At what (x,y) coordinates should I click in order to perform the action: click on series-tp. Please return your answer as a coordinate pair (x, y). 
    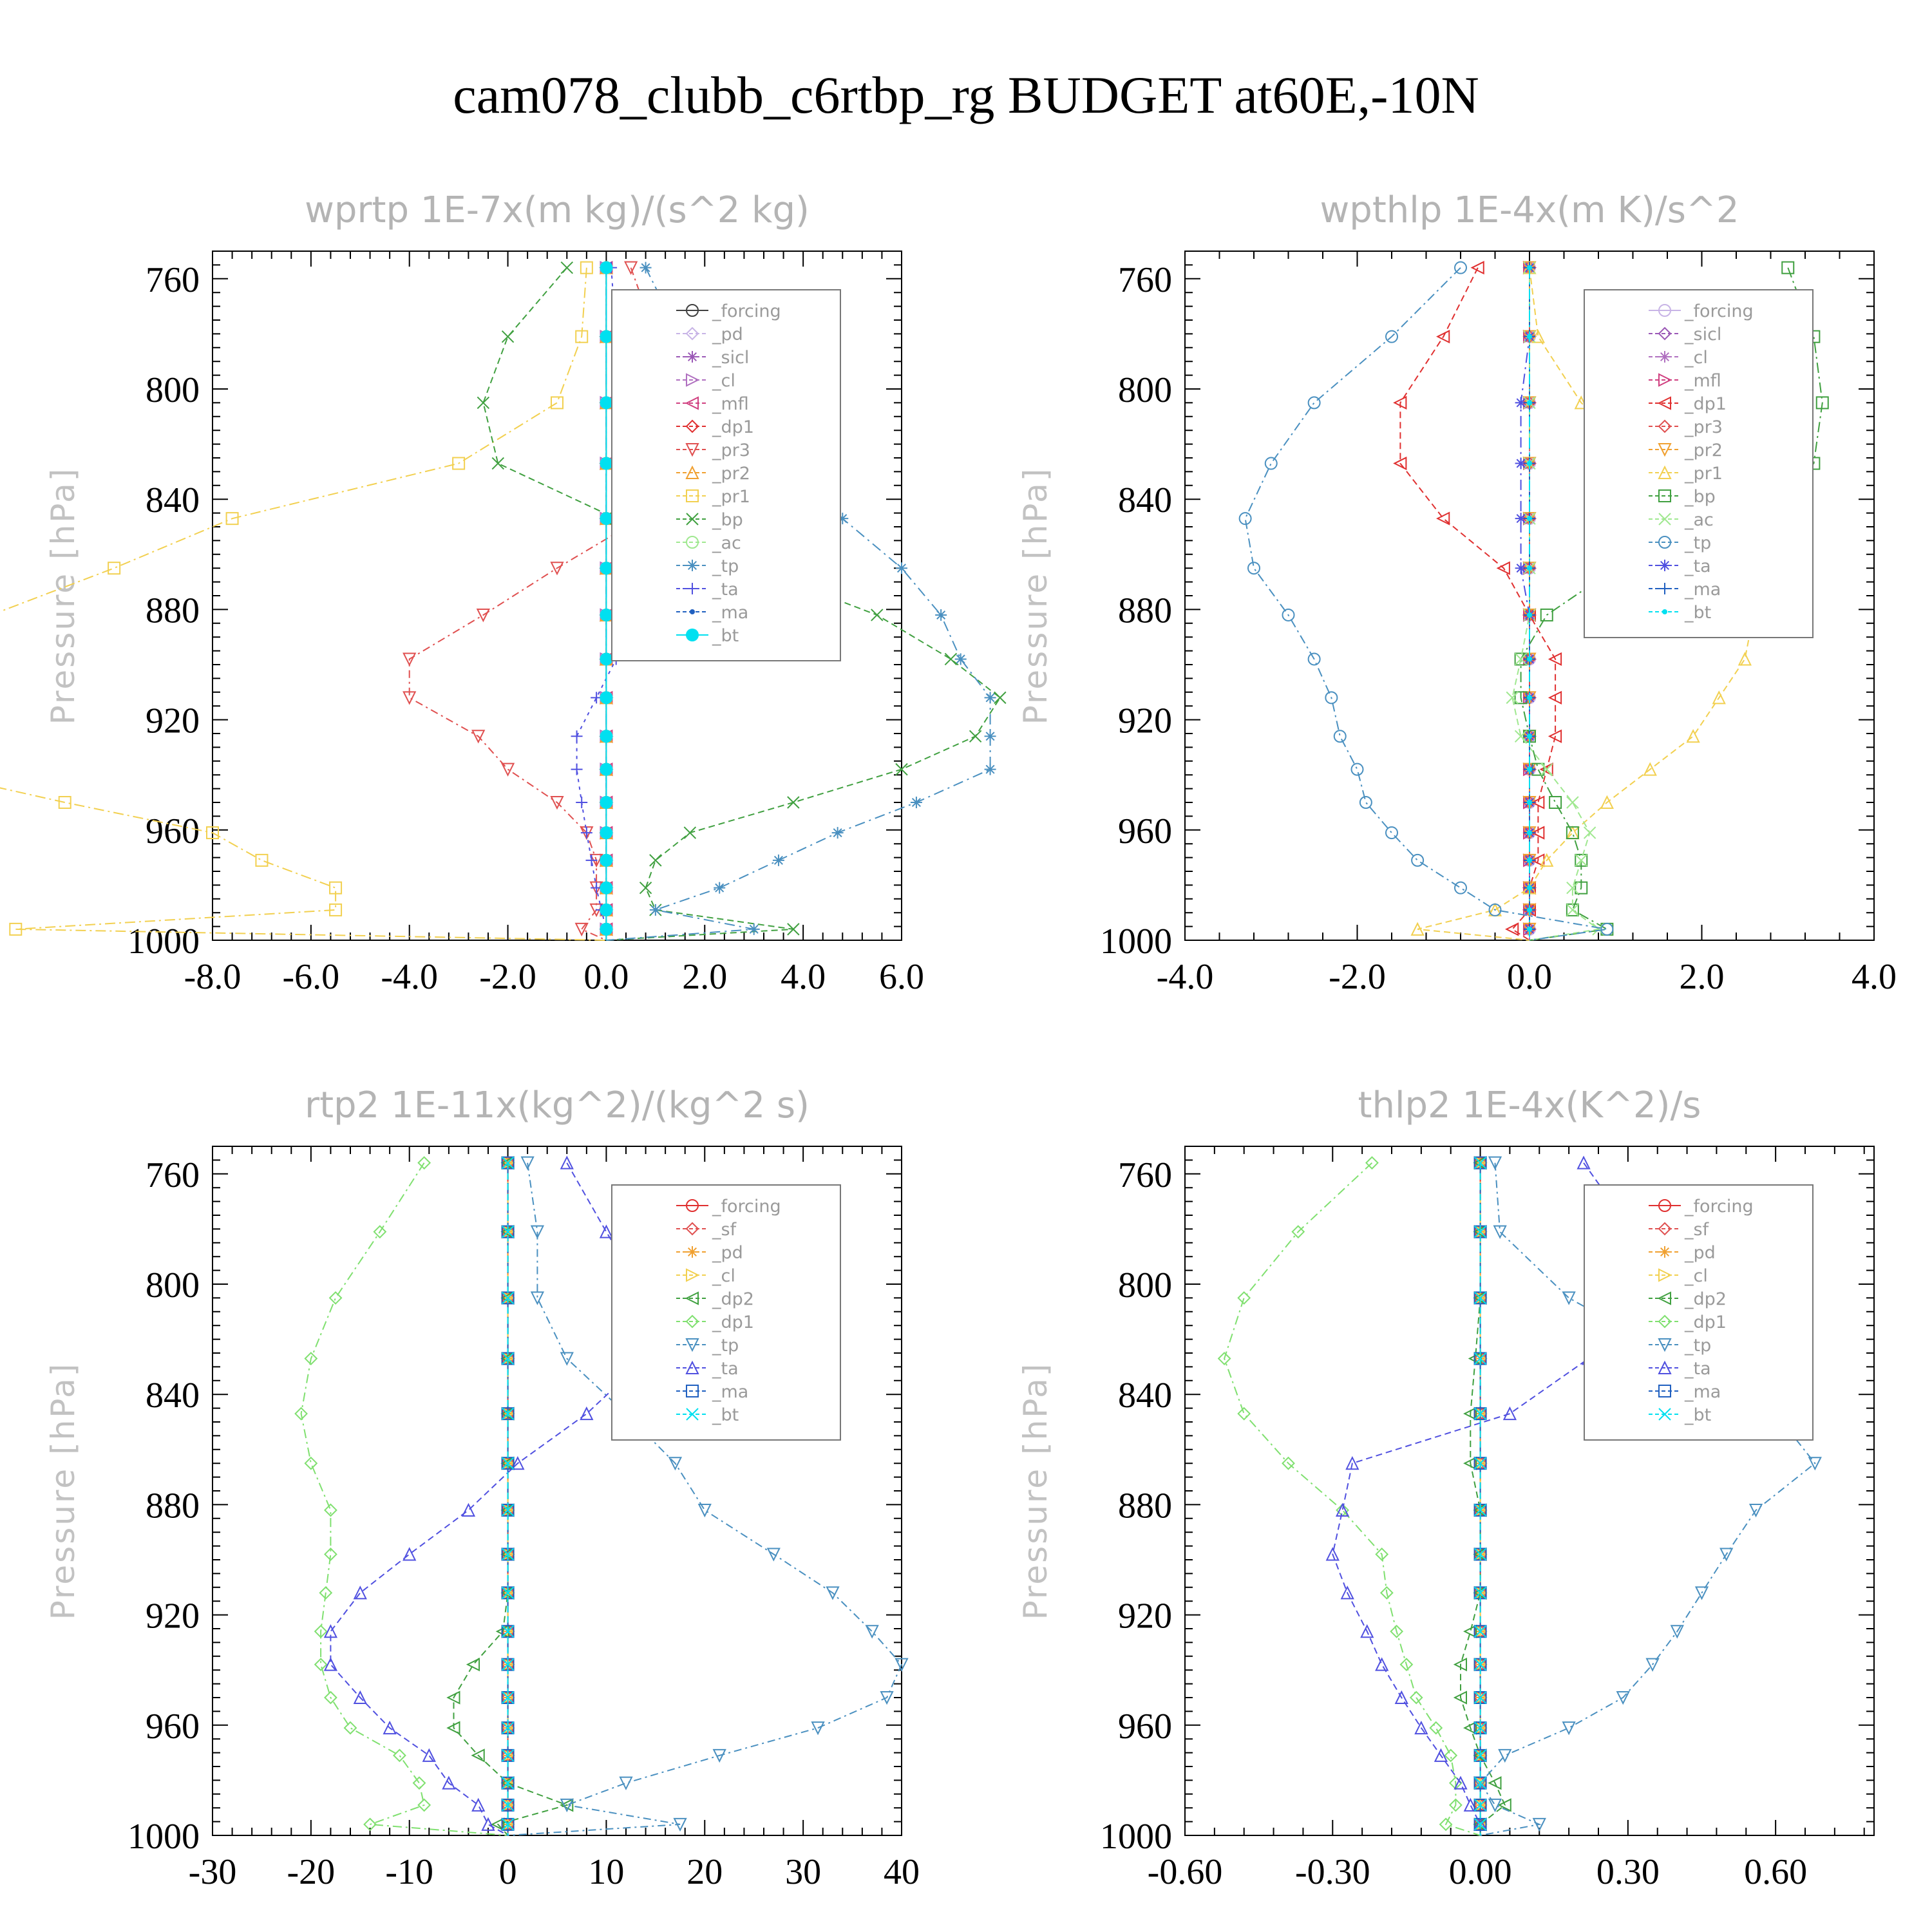
    Looking at the image, I should click on (801, 601).